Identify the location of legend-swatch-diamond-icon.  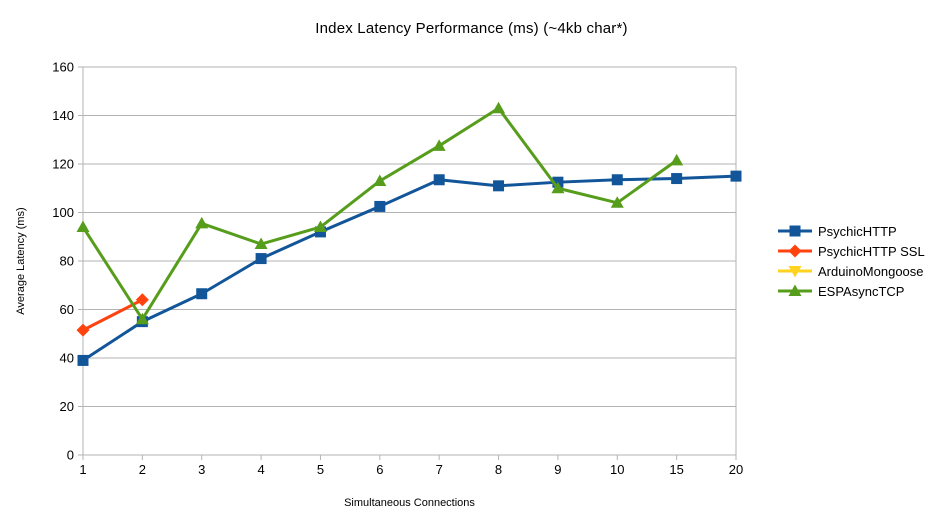
(795, 251).